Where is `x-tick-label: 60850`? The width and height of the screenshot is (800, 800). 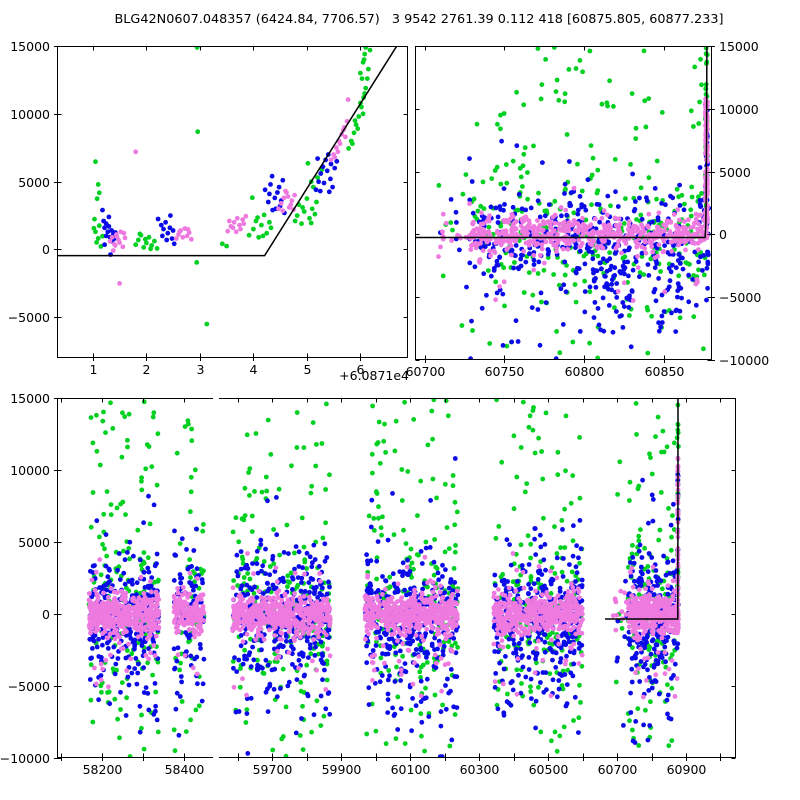 x-tick-label: 60850 is located at coordinates (665, 371).